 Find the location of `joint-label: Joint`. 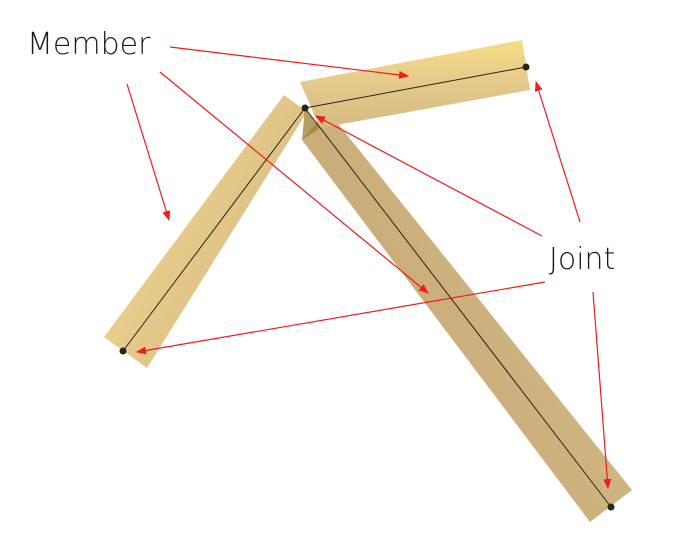

joint-label: Joint is located at coordinates (582, 259).